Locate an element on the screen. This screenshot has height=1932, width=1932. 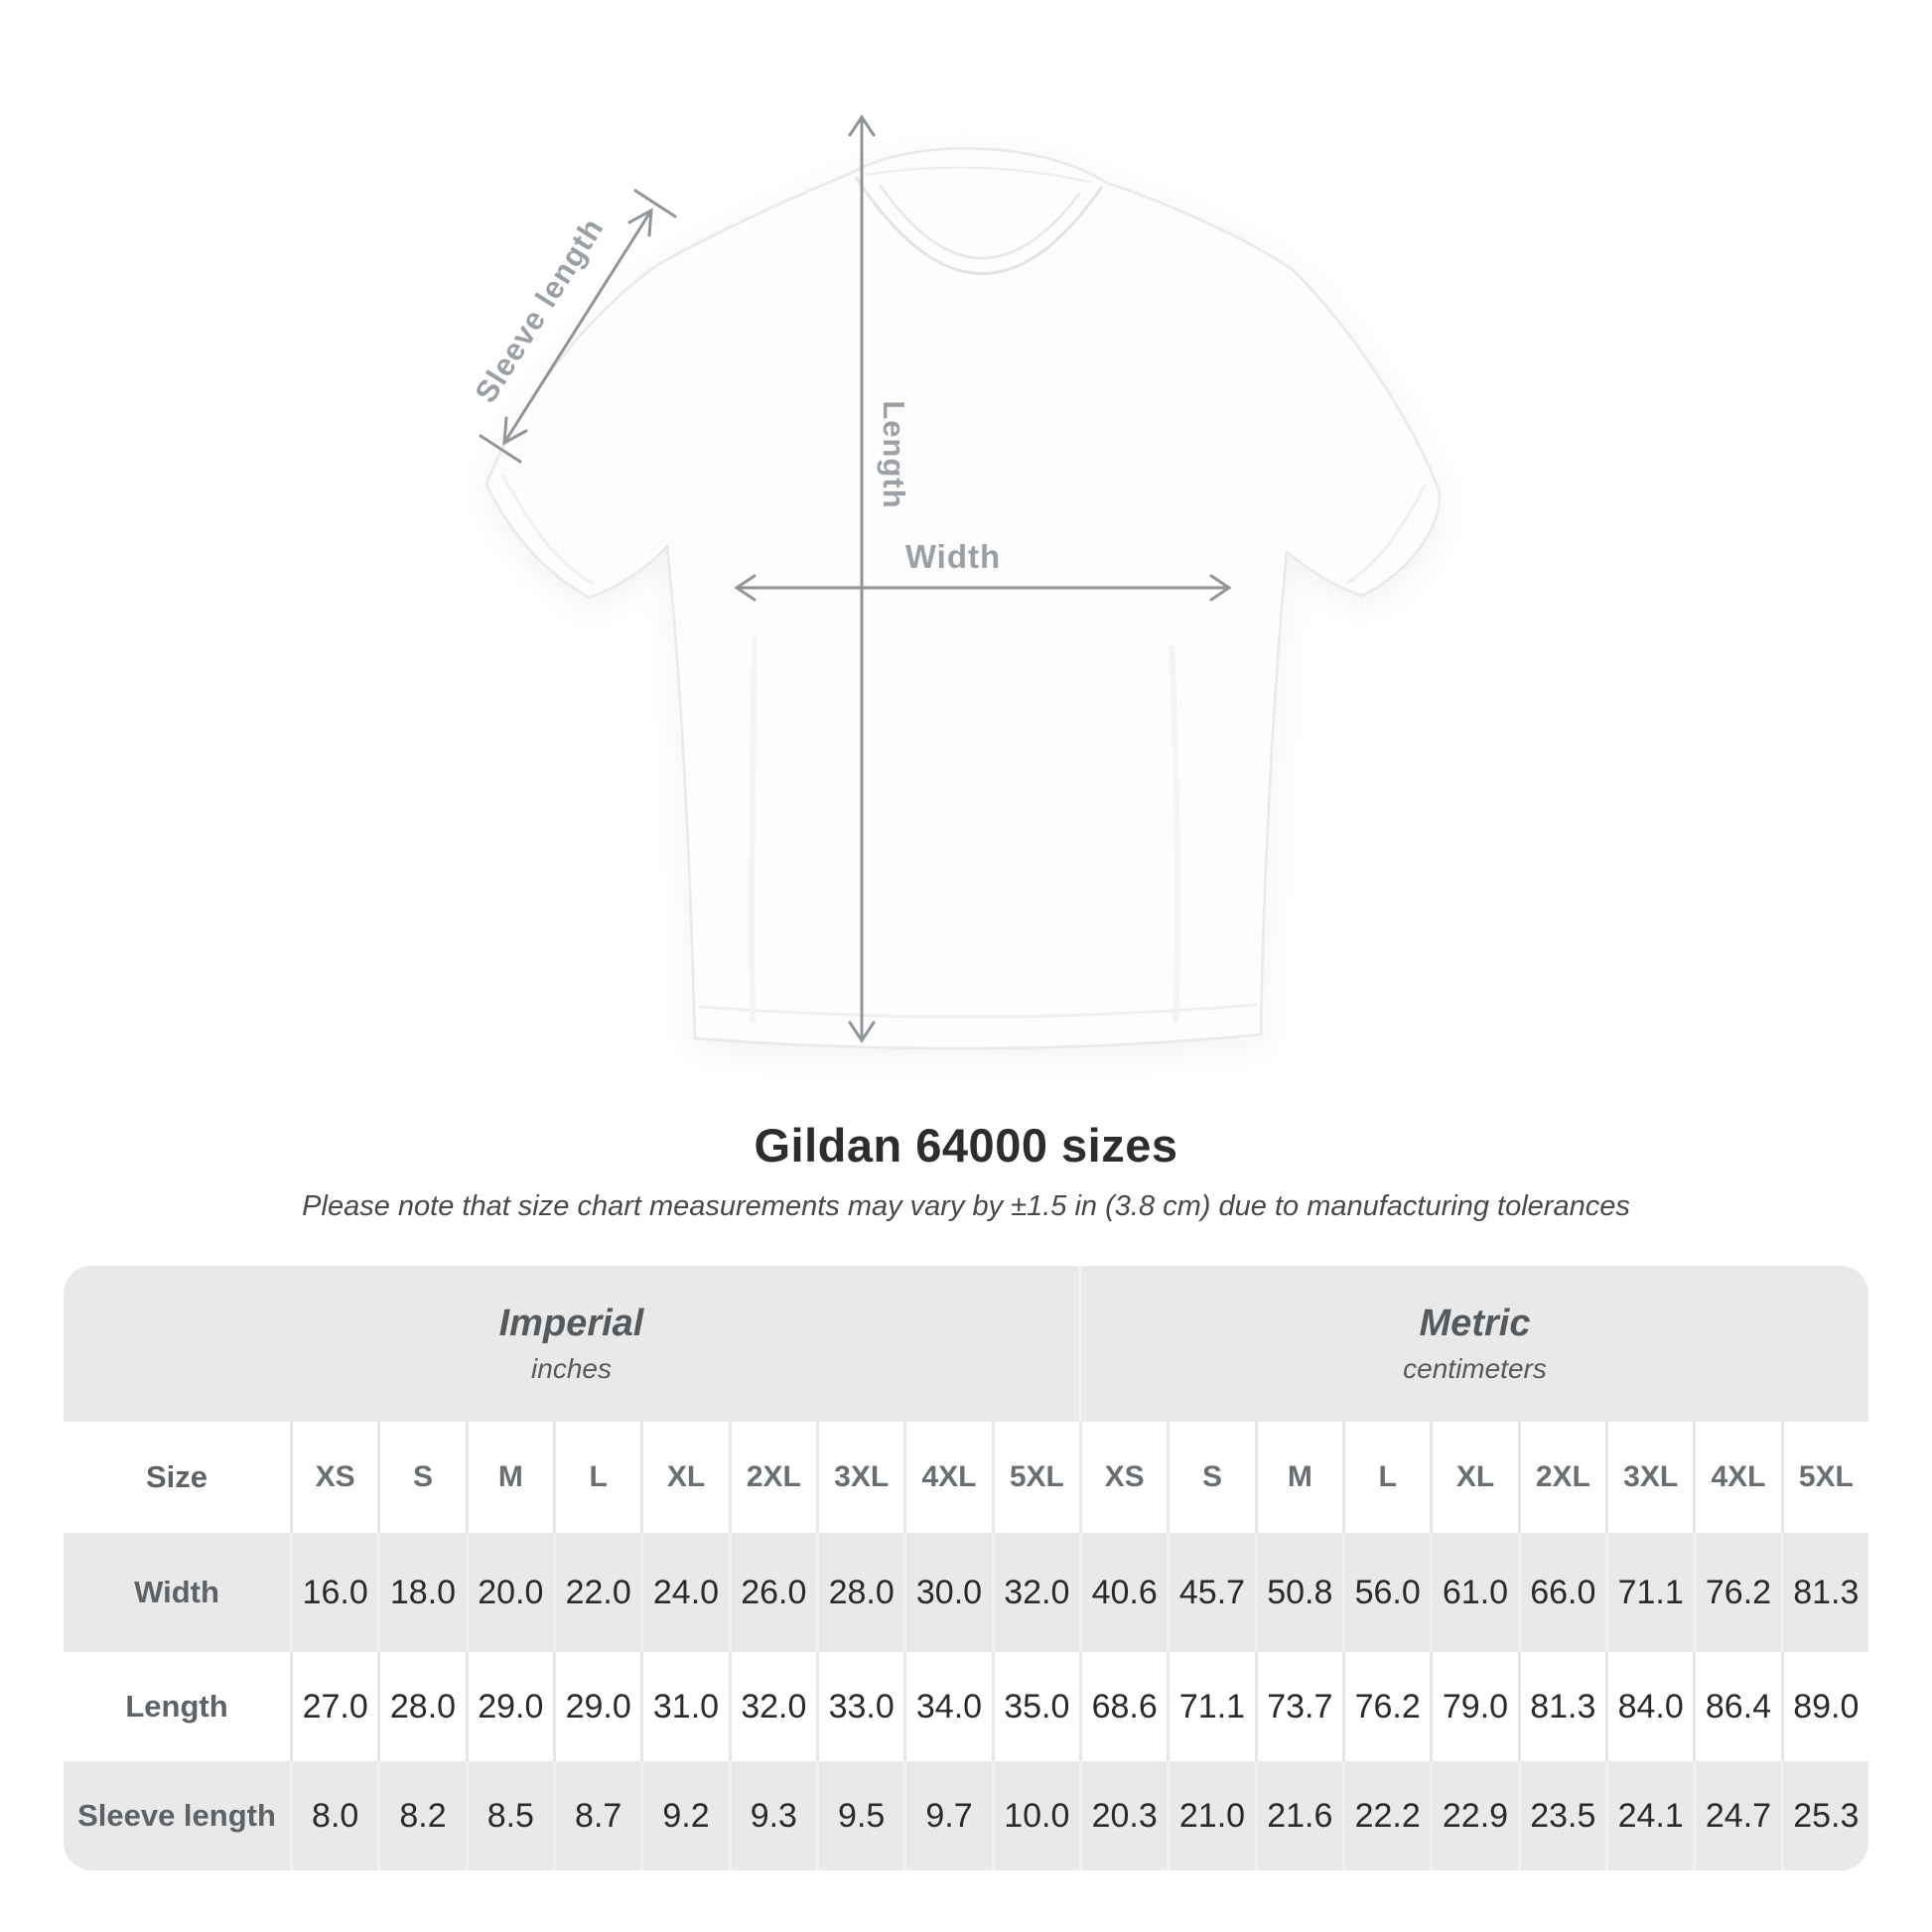
imperial-group-header: Imperial inches is located at coordinates (572, 1344).